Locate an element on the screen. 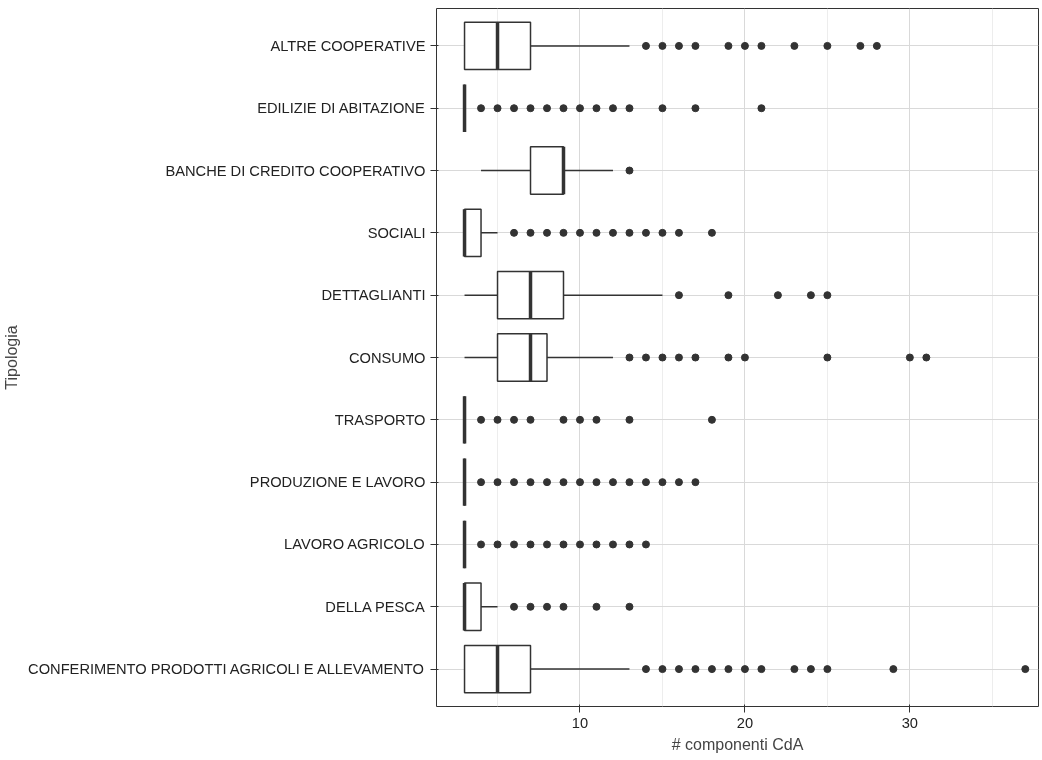  x-tick-label: 20 is located at coordinates (745, 722).